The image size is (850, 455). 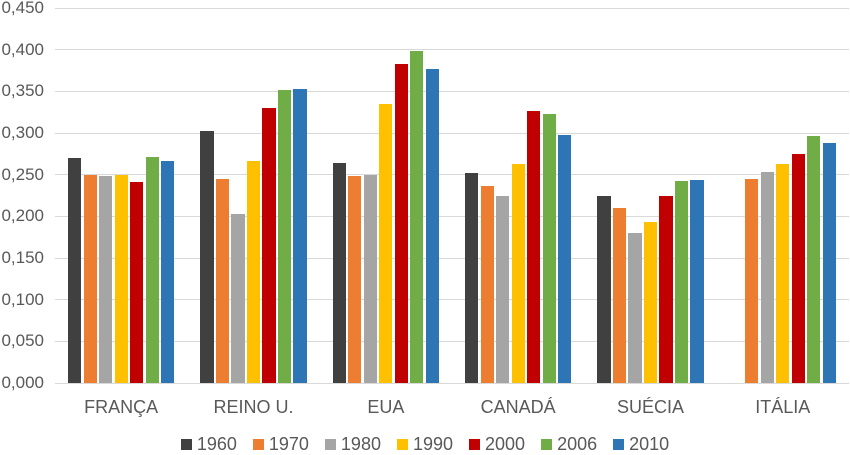 What do you see at coordinates (752, 280) in the screenshot?
I see `bar-1970-it-lia` at bounding box center [752, 280].